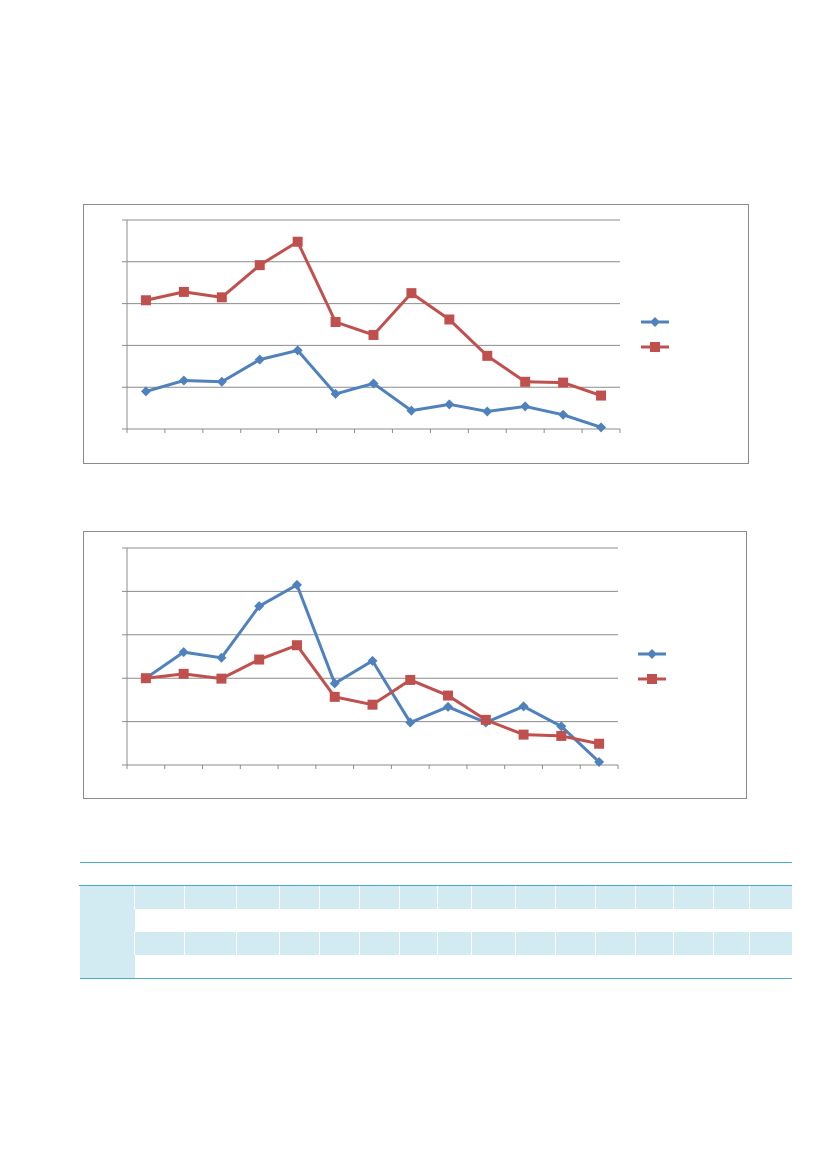 This screenshot has height=1169, width=827. Describe the element at coordinates (435, 874) in the screenshot. I see `table-header-row` at that location.